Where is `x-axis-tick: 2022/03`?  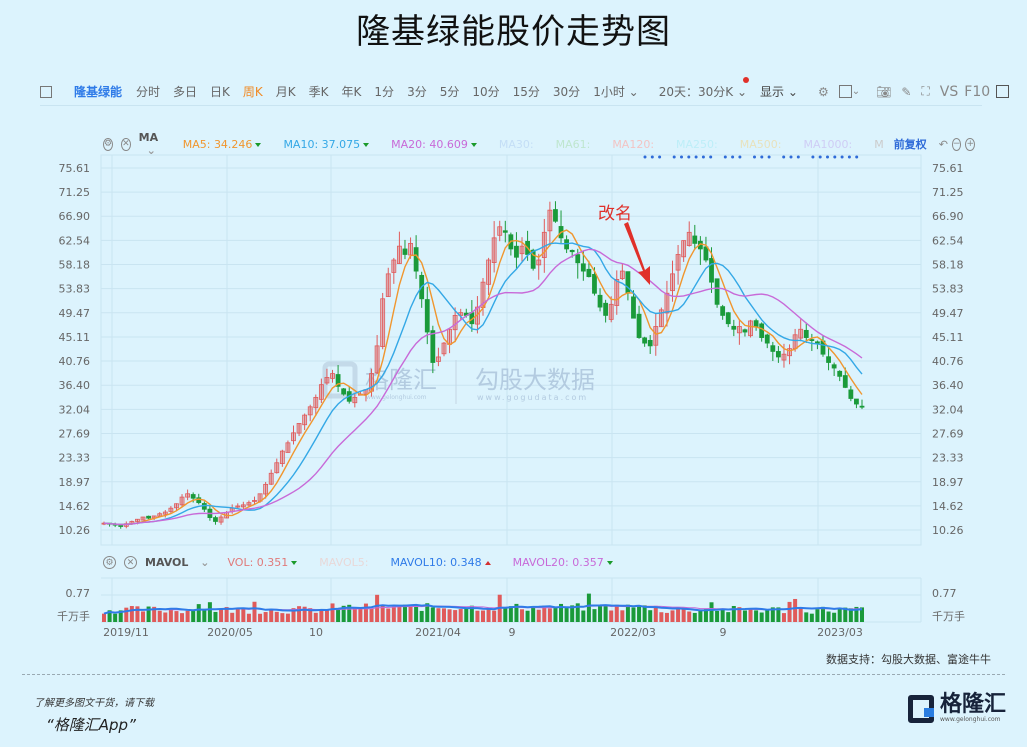 x-axis-tick: 2022/03 is located at coordinates (633, 632).